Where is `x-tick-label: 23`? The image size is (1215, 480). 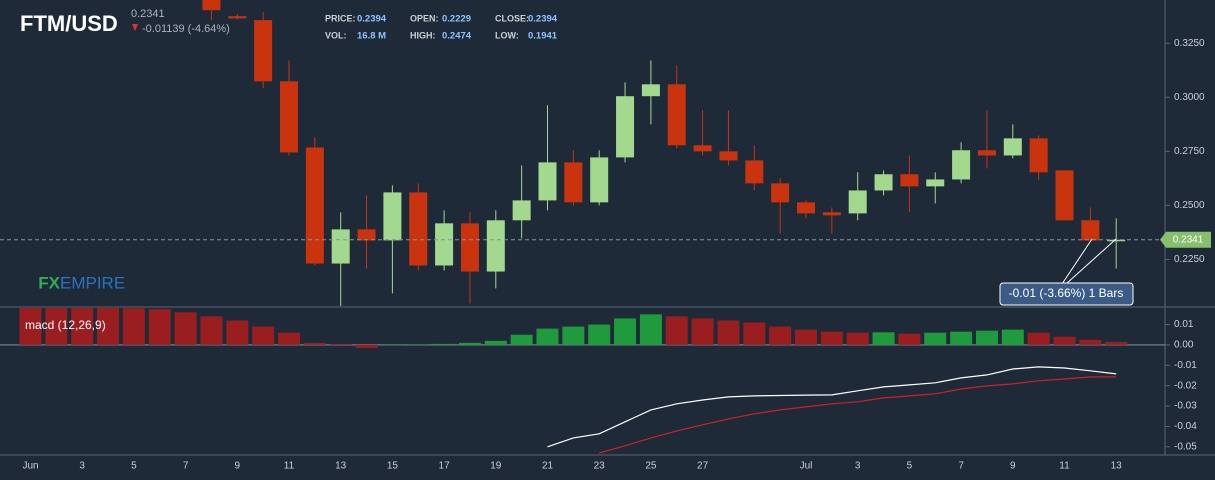 x-tick-label: 23 is located at coordinates (600, 466).